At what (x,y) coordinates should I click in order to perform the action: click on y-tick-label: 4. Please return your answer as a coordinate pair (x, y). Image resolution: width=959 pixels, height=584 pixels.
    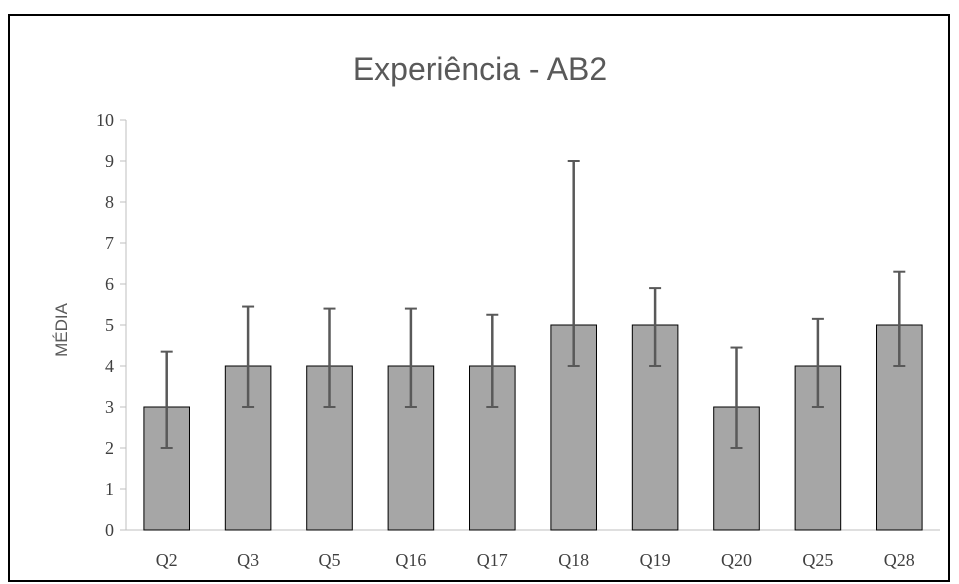
    Looking at the image, I should click on (109, 366).